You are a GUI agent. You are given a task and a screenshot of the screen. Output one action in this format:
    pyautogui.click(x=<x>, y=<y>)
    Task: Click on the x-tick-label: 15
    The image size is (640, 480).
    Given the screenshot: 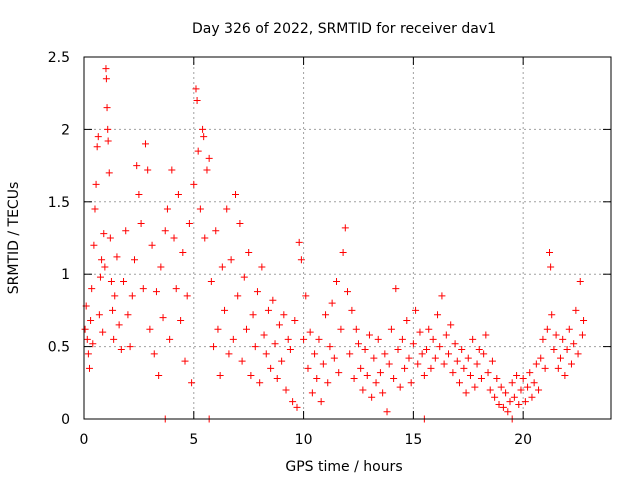 What is the action you would take?
    pyautogui.click(x=413, y=440)
    